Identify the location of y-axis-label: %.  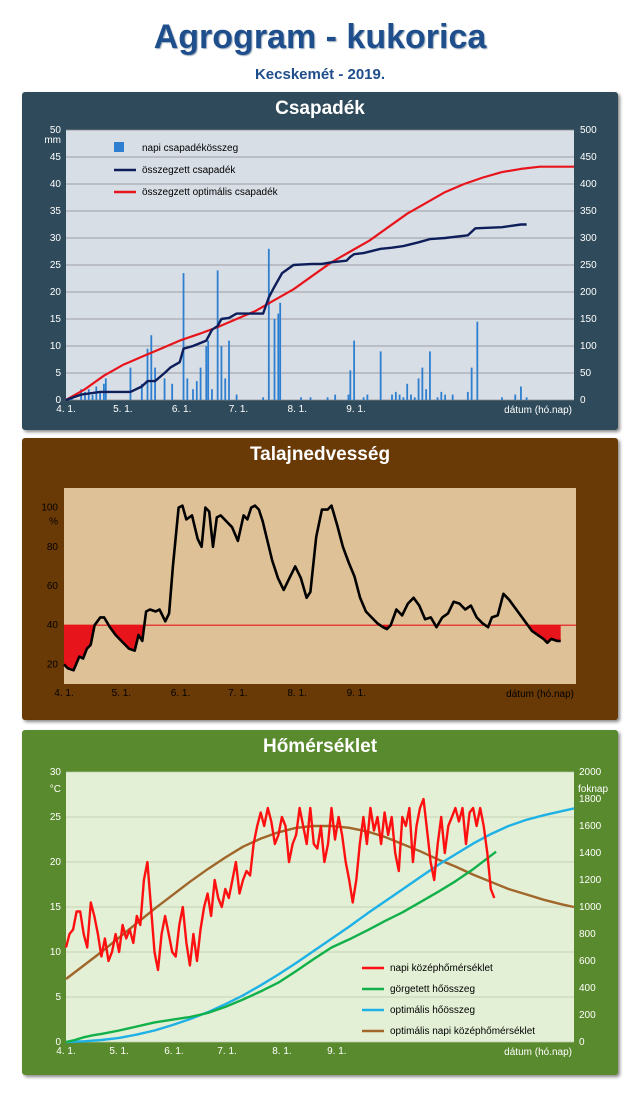
(53, 522).